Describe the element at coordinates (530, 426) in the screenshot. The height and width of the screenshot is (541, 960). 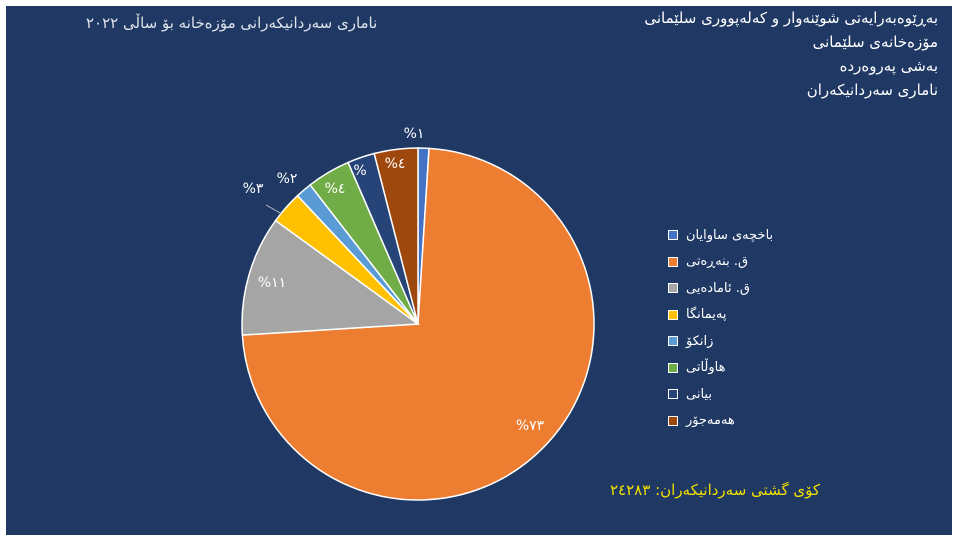
I see `data-label: %٧٣` at that location.